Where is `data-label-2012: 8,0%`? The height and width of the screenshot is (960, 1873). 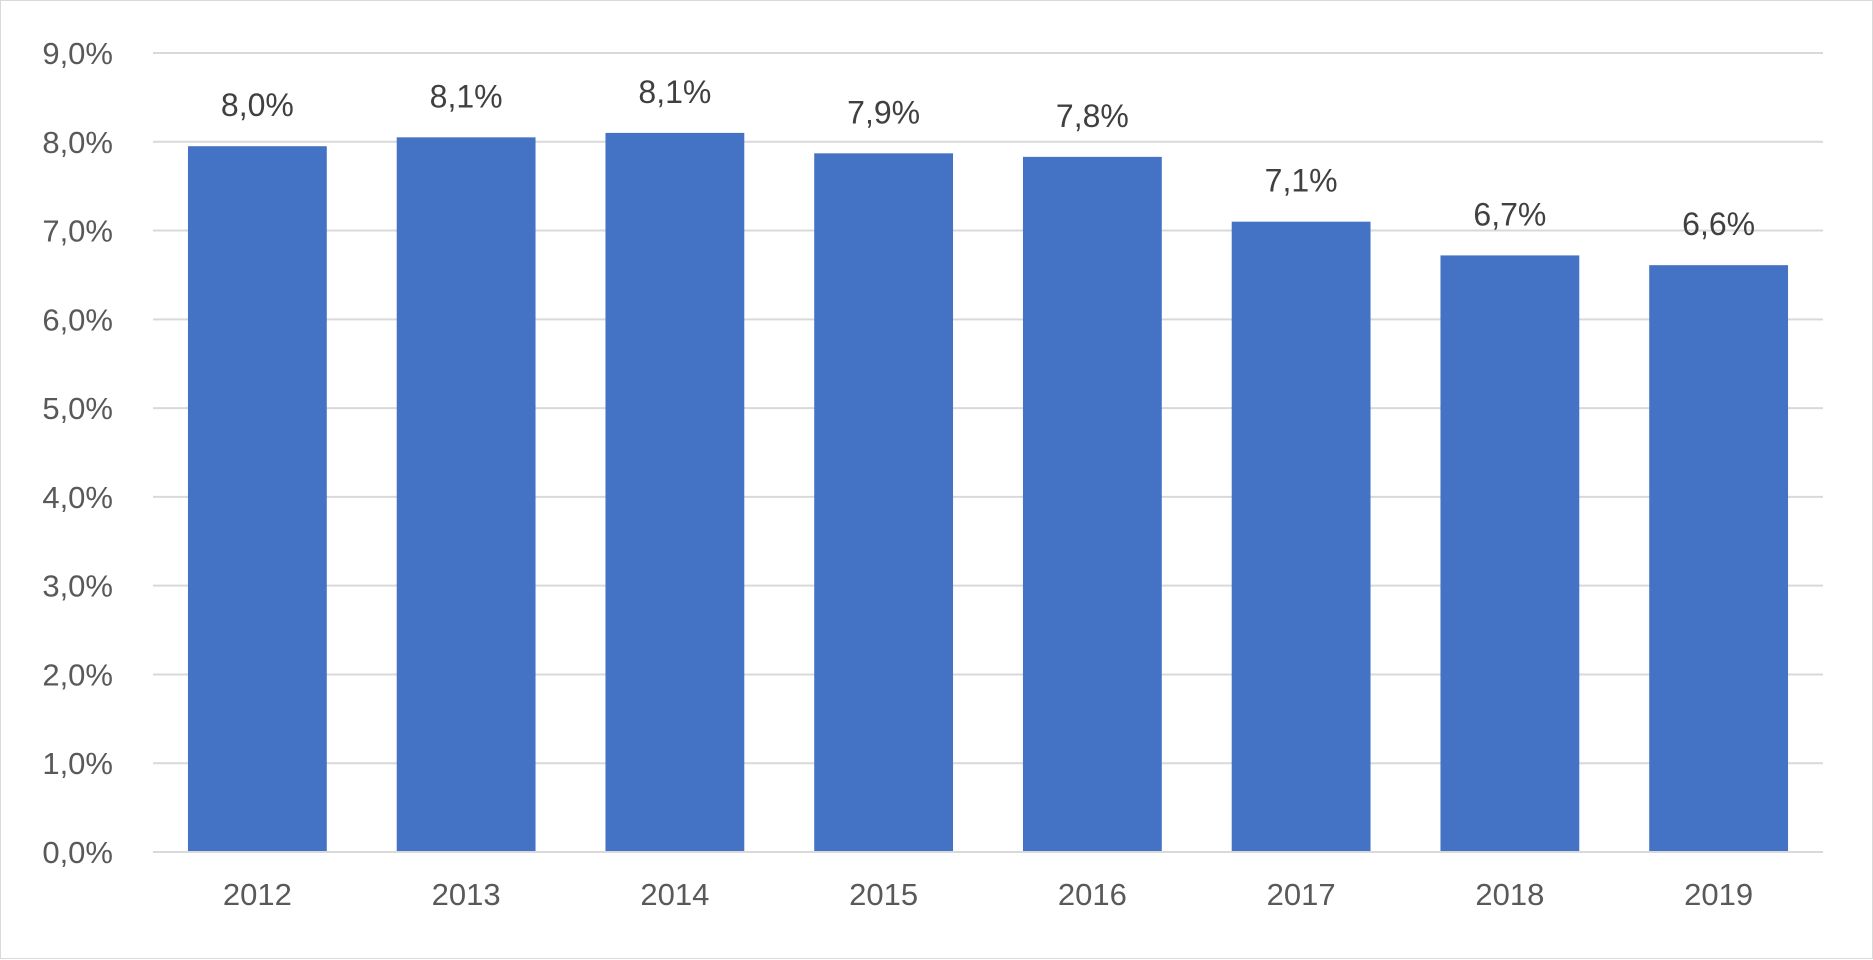 data-label-2012: 8,0% is located at coordinates (257, 105).